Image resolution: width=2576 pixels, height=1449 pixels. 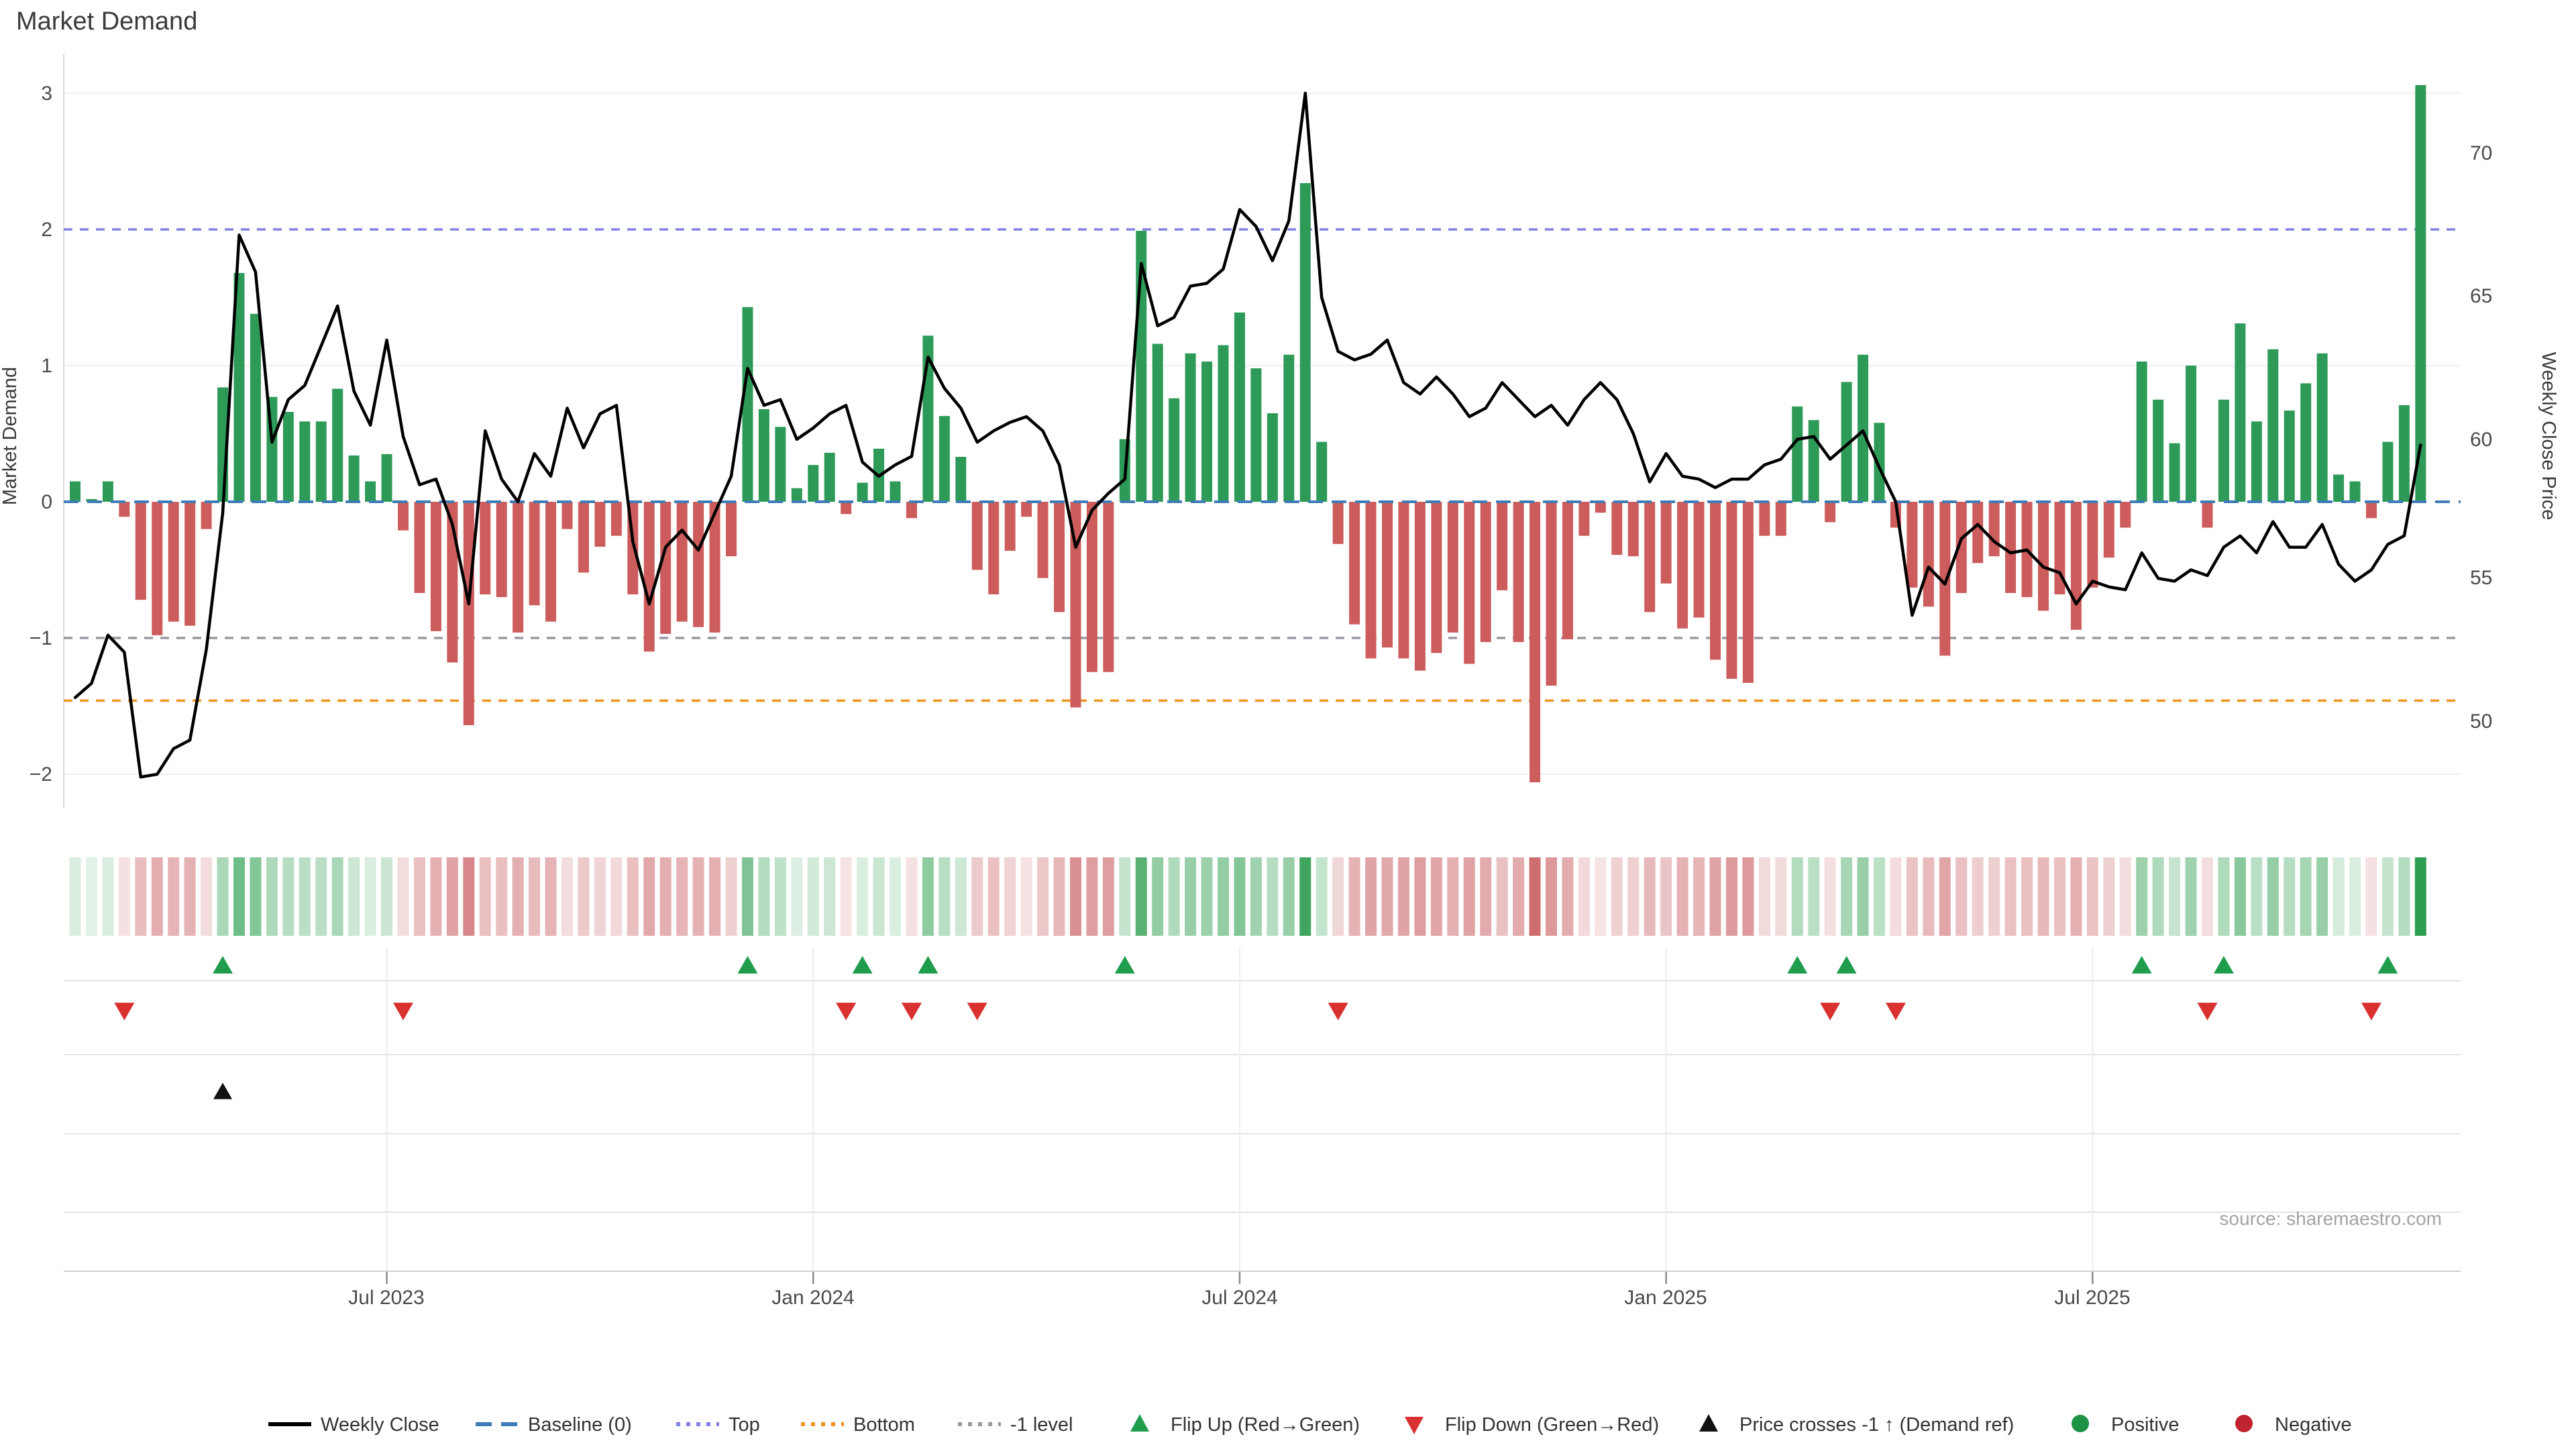 I want to click on legend-item-negative: Negative, so click(x=2293, y=1425).